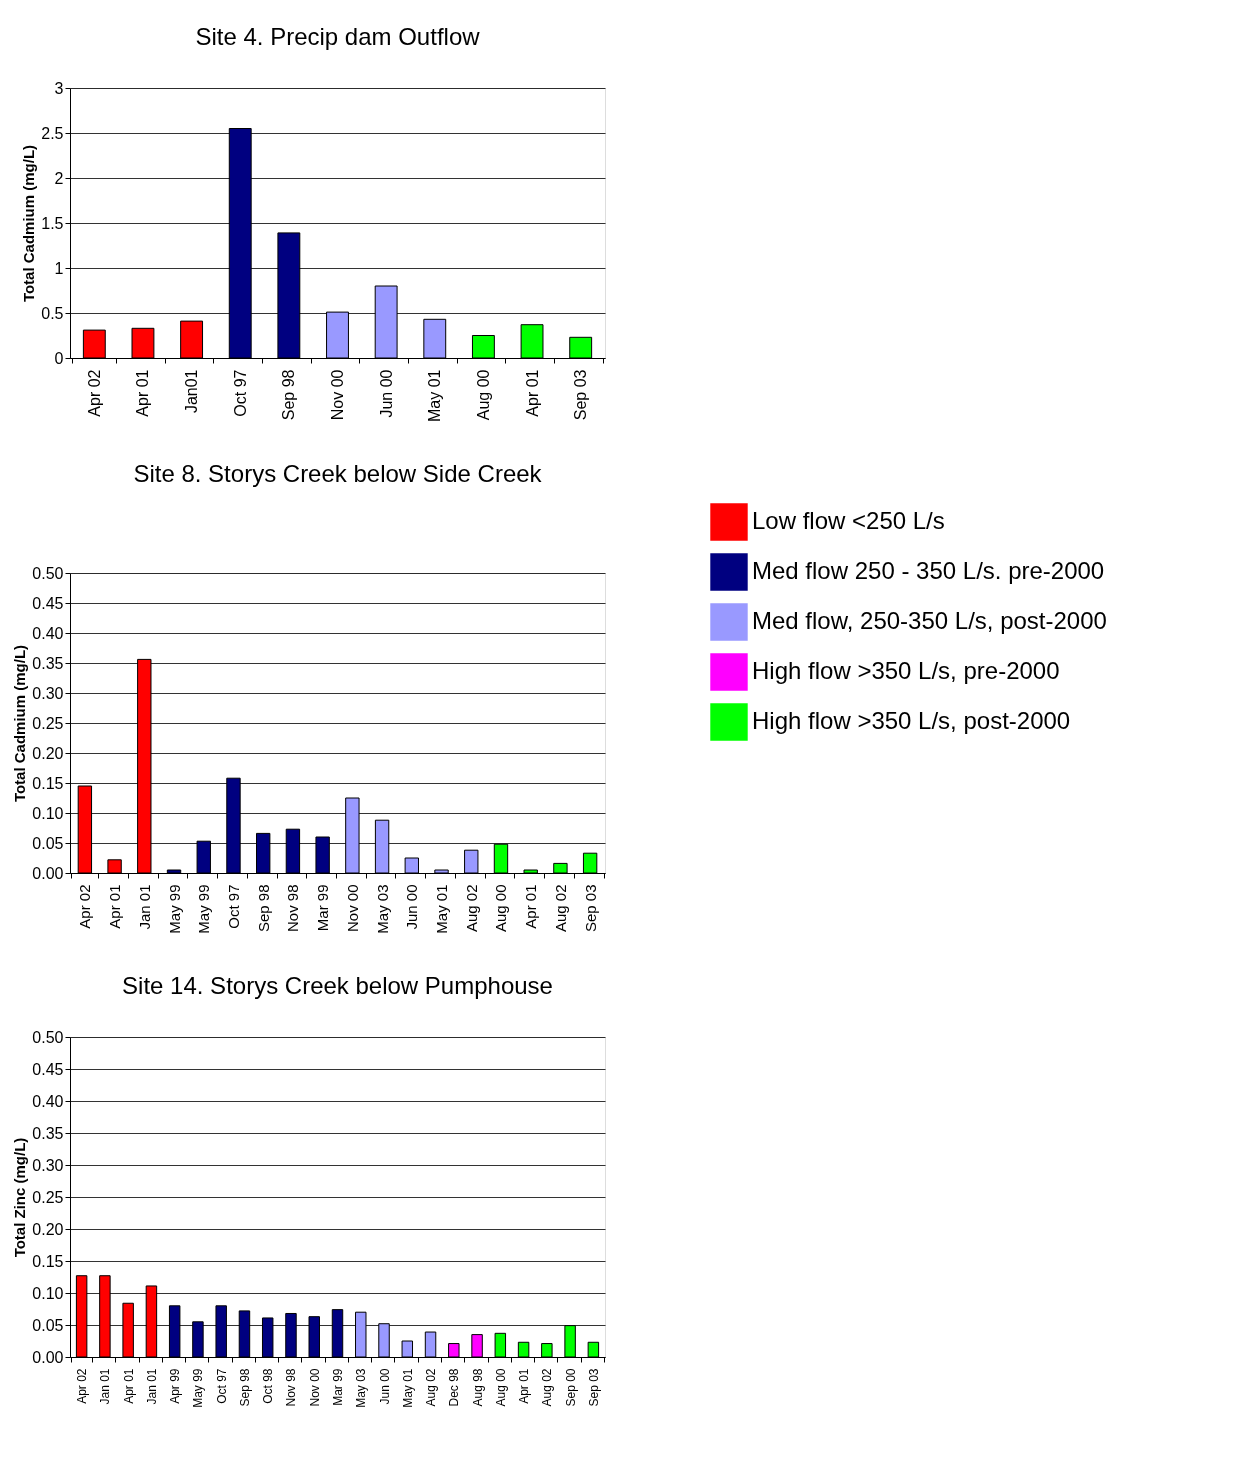 This screenshot has height=1470, width=1239. Describe the element at coordinates (59, 268) in the screenshot. I see `y-tick-label: 1` at that location.